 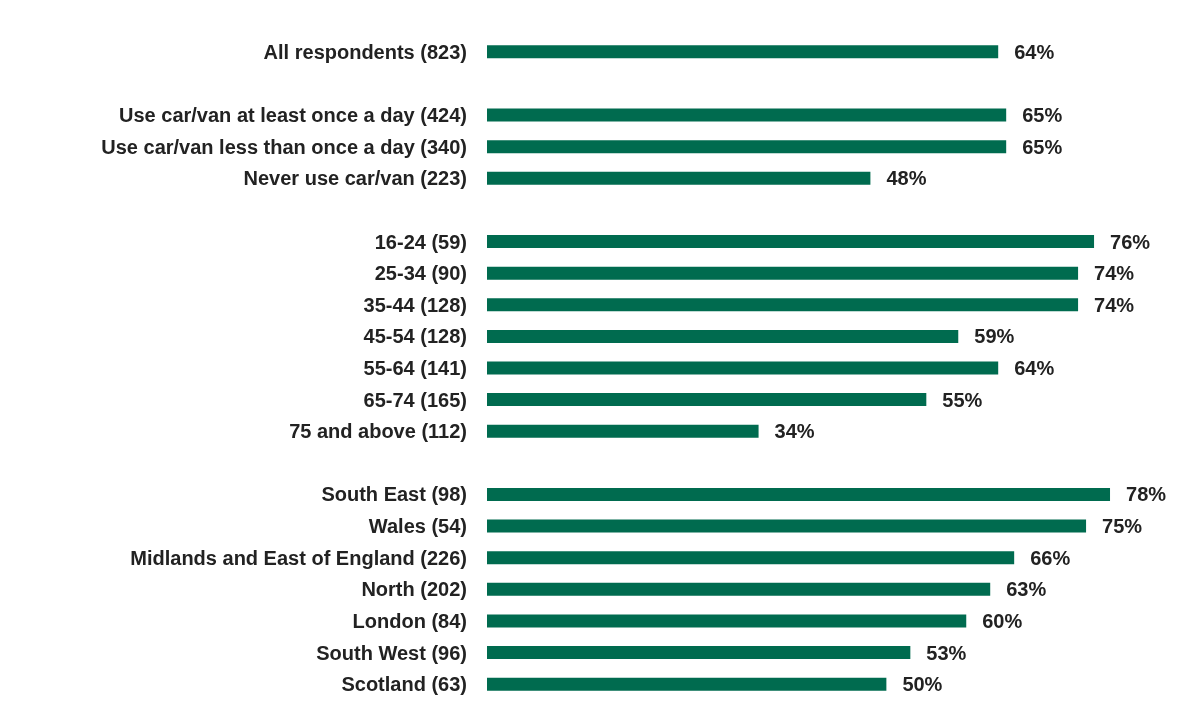 What do you see at coordinates (391, 652) in the screenshot?
I see `y-tick-label: South West (96)` at bounding box center [391, 652].